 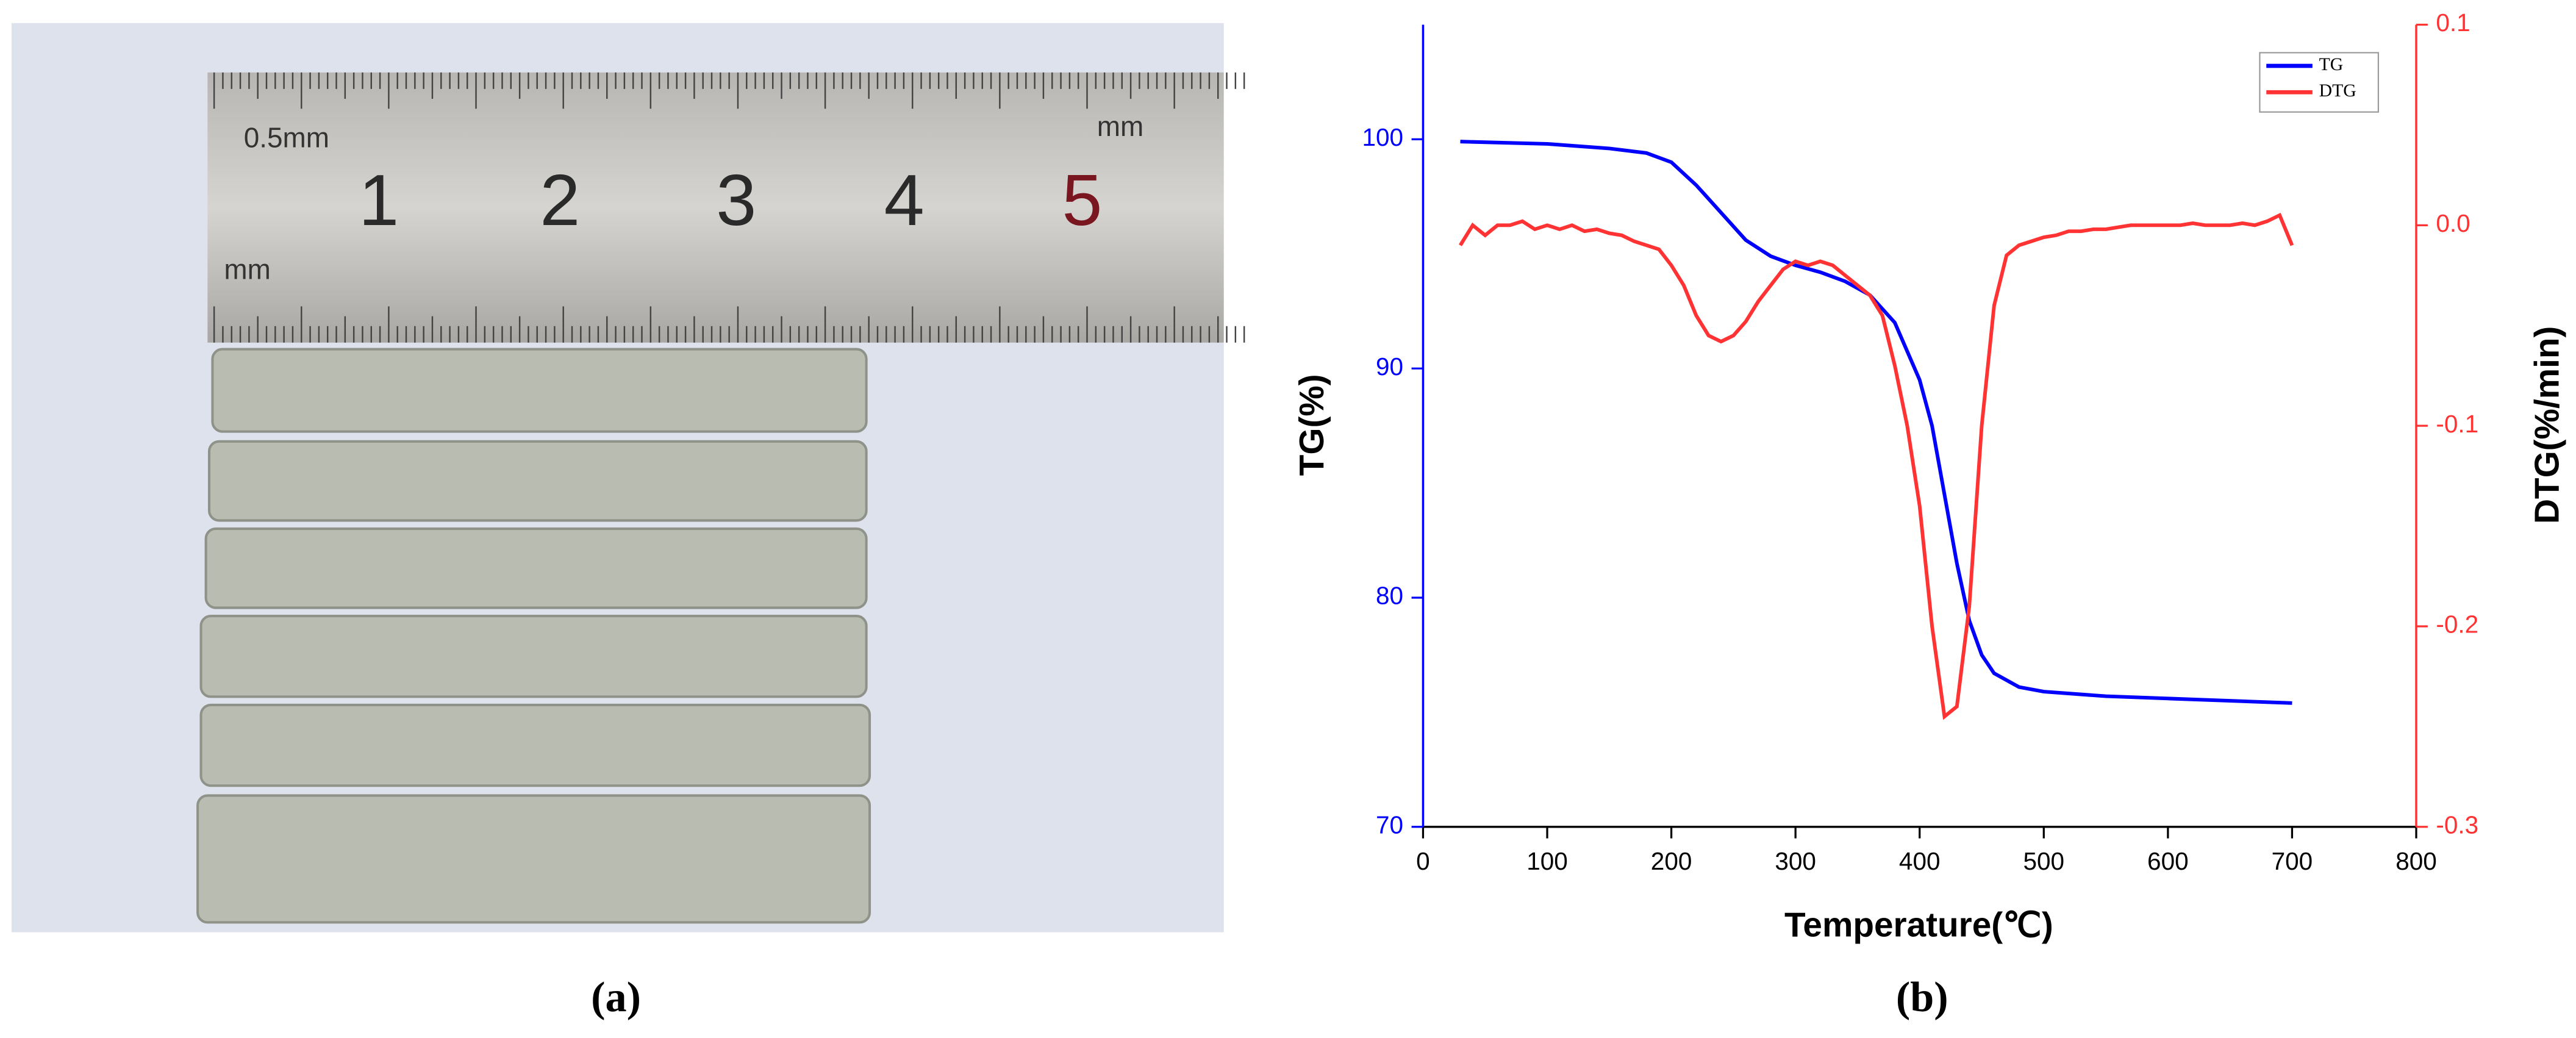 What do you see at coordinates (2337, 91) in the screenshot?
I see `legend-label: DTG` at bounding box center [2337, 91].